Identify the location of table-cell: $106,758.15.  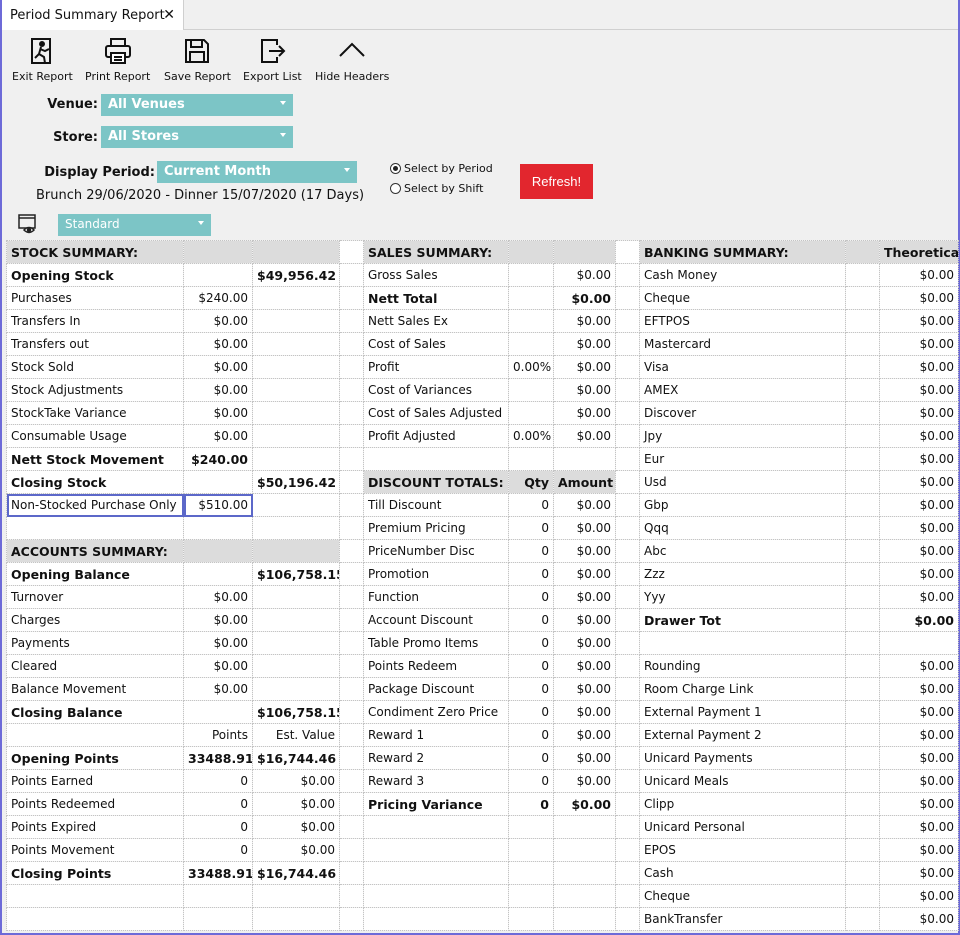
(296, 574).